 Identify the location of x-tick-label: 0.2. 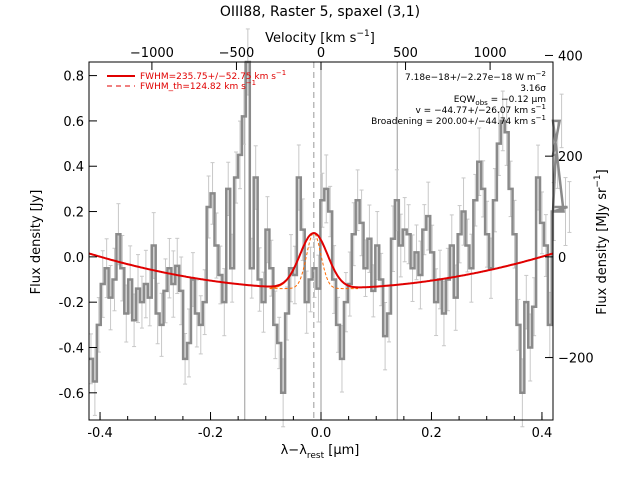
(431, 433).